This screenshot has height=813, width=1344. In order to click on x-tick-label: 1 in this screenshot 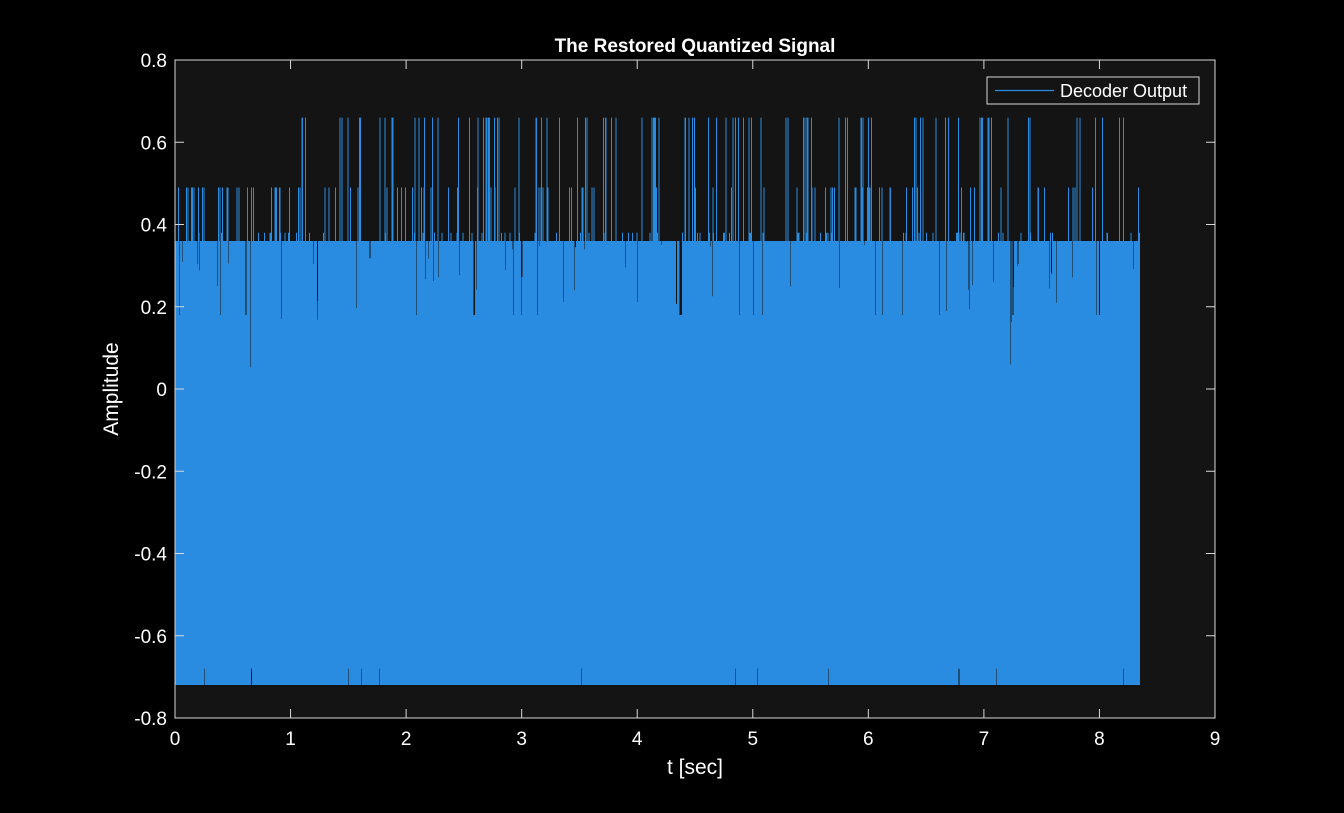, I will do `click(290, 739)`.